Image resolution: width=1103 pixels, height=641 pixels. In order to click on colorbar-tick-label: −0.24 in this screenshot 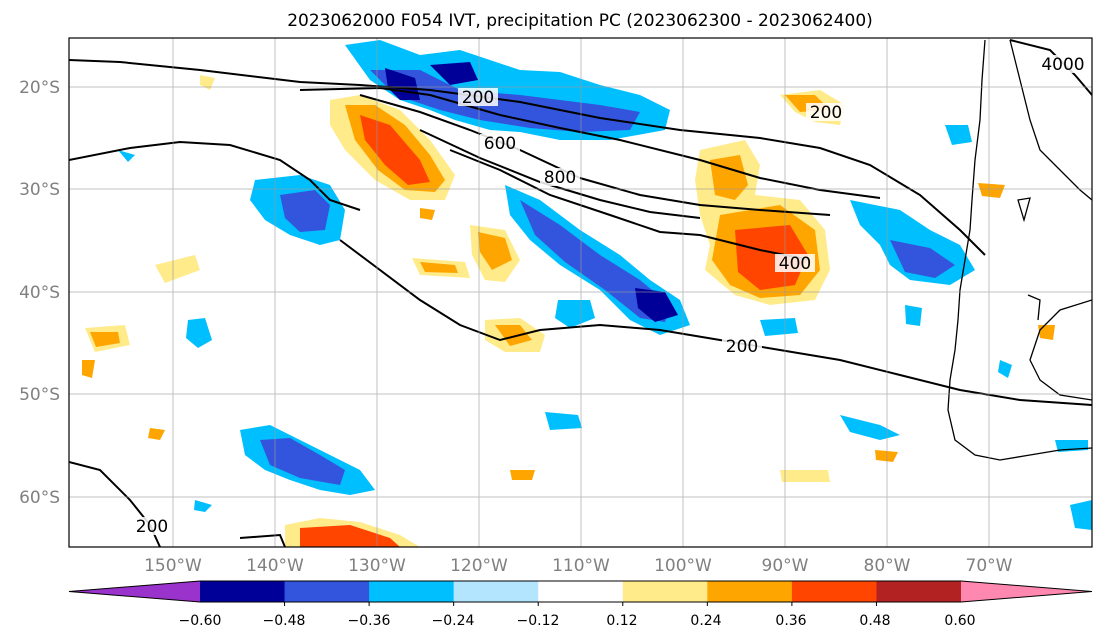, I will do `click(453, 621)`.